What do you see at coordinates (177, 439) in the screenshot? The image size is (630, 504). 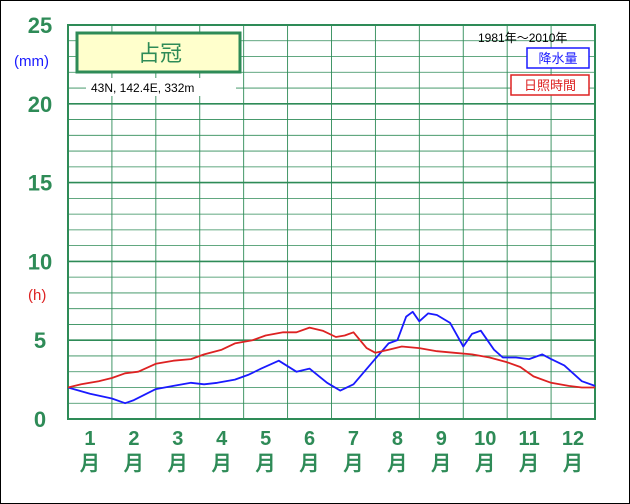 I see `month-number-label: 3` at bounding box center [177, 439].